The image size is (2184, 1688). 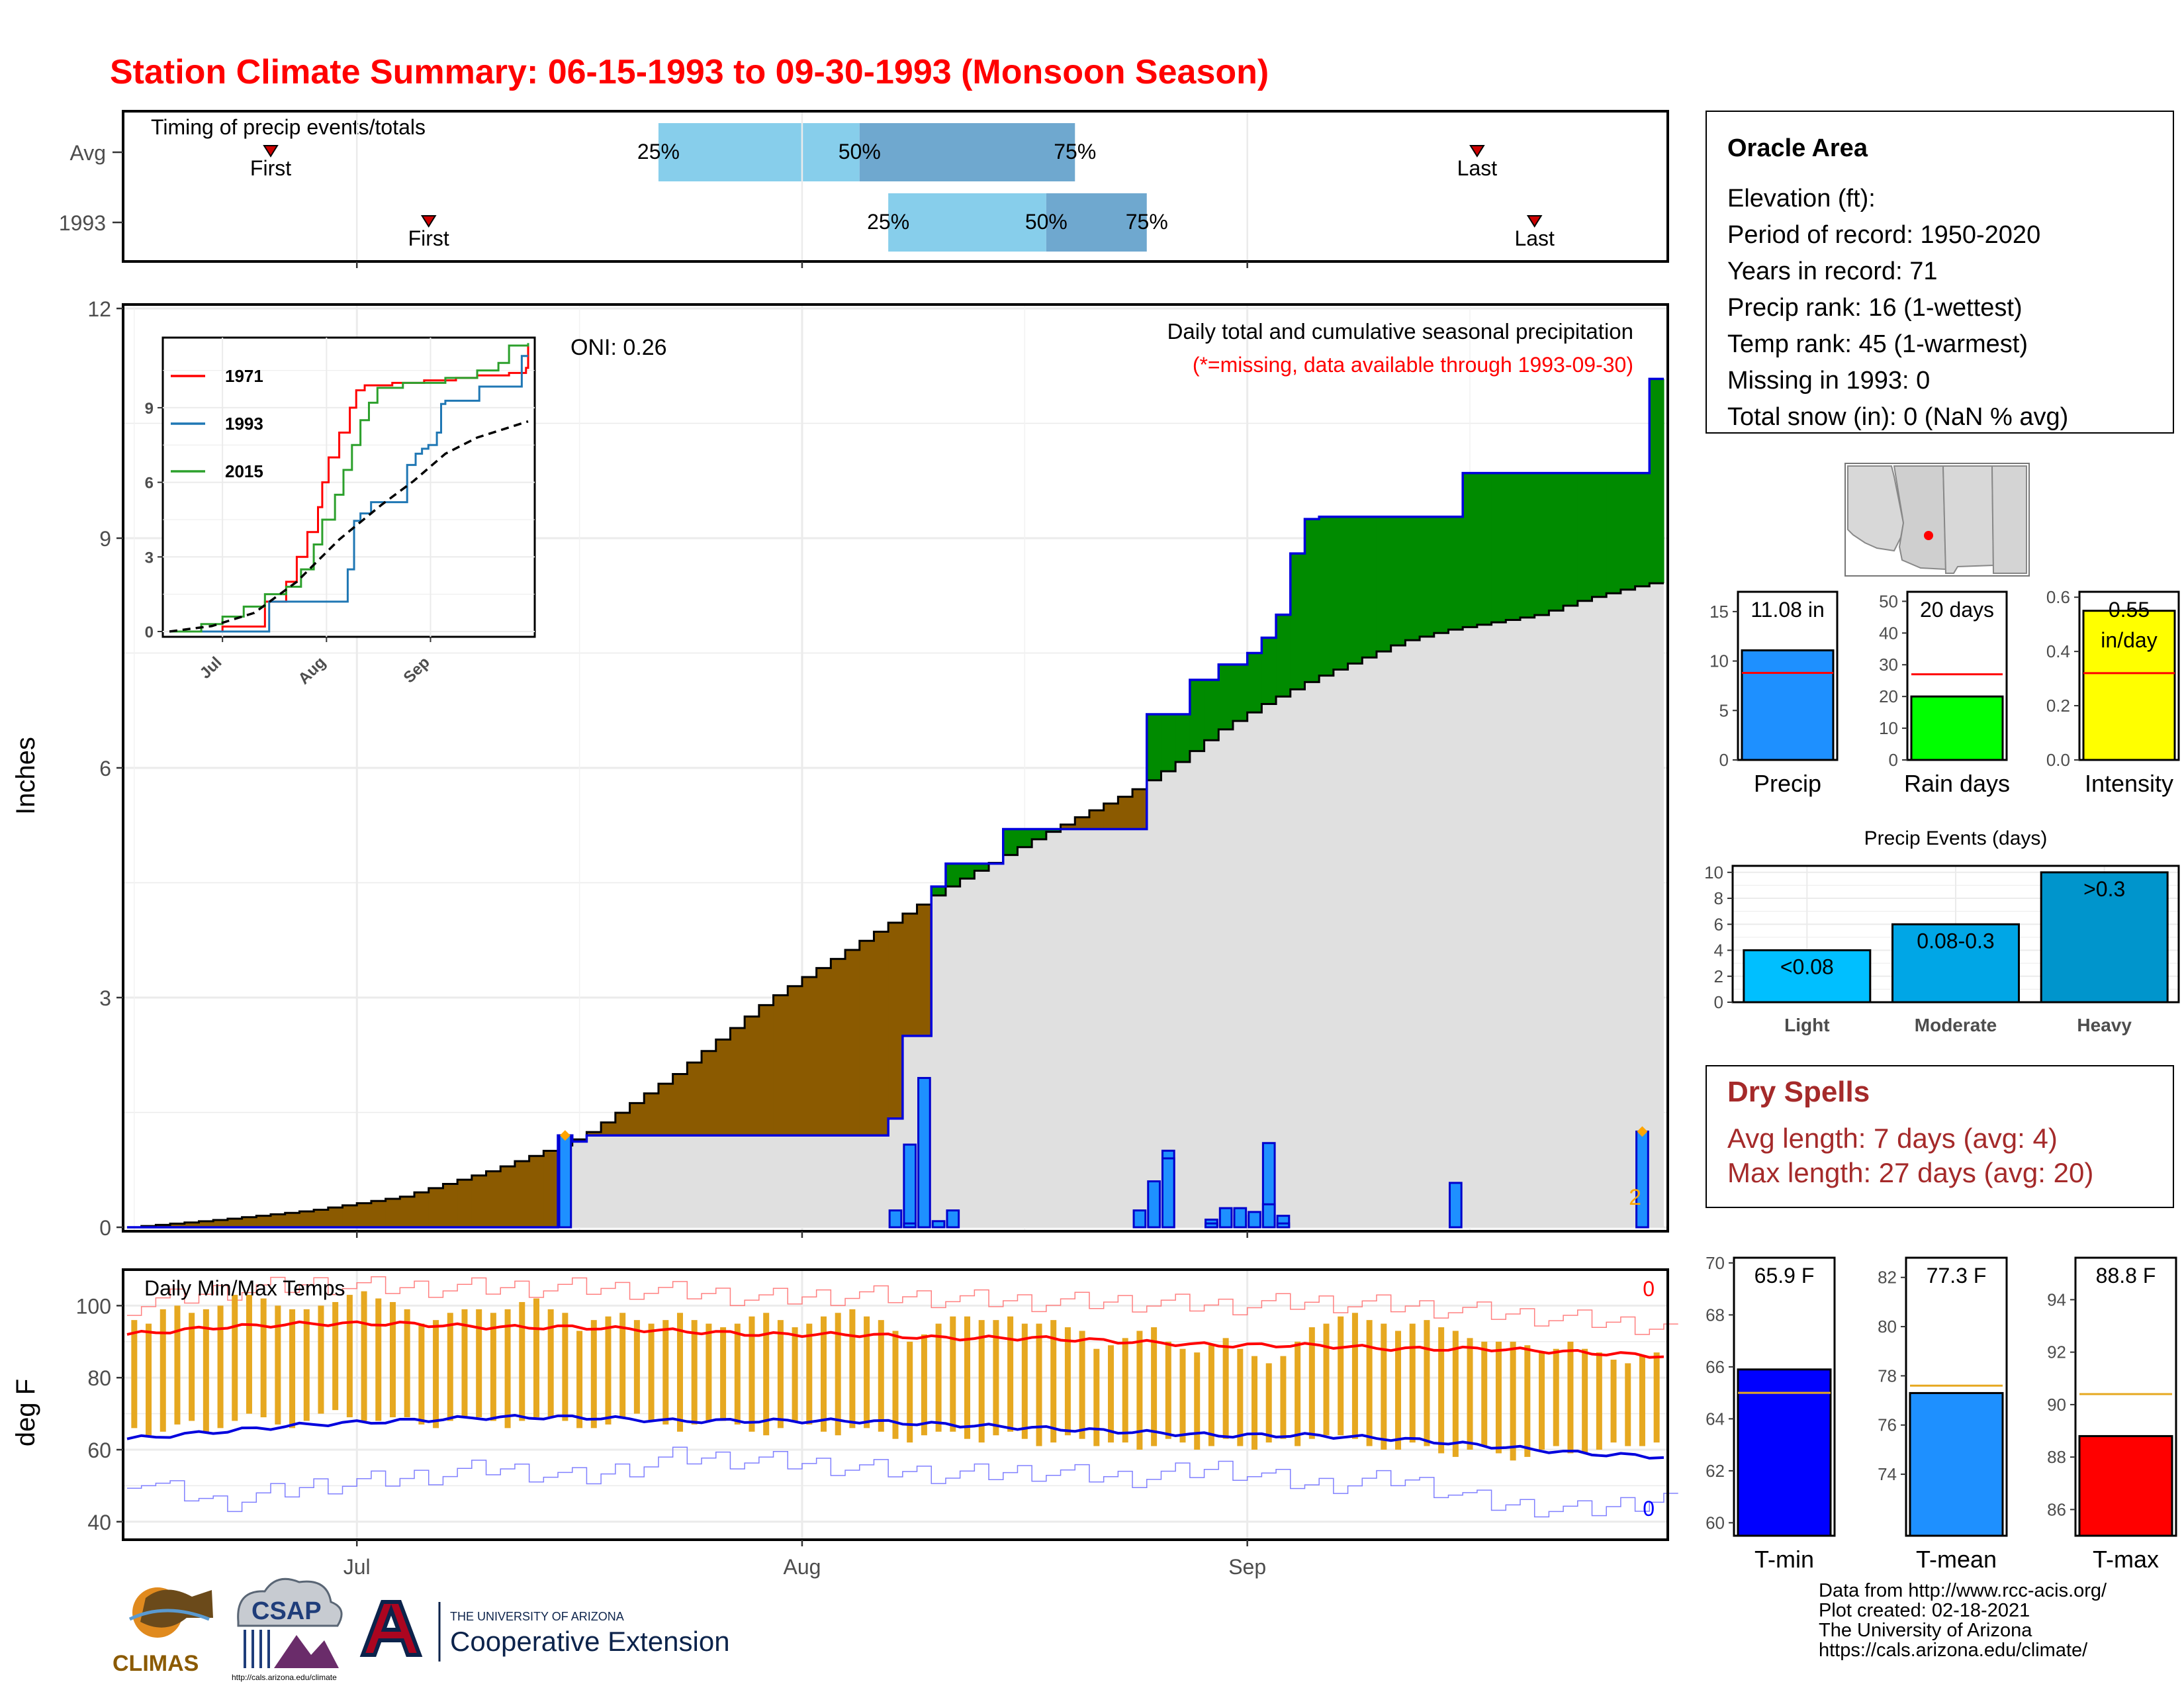 I want to click on timing-q25-label: 25%, so click(x=888, y=222).